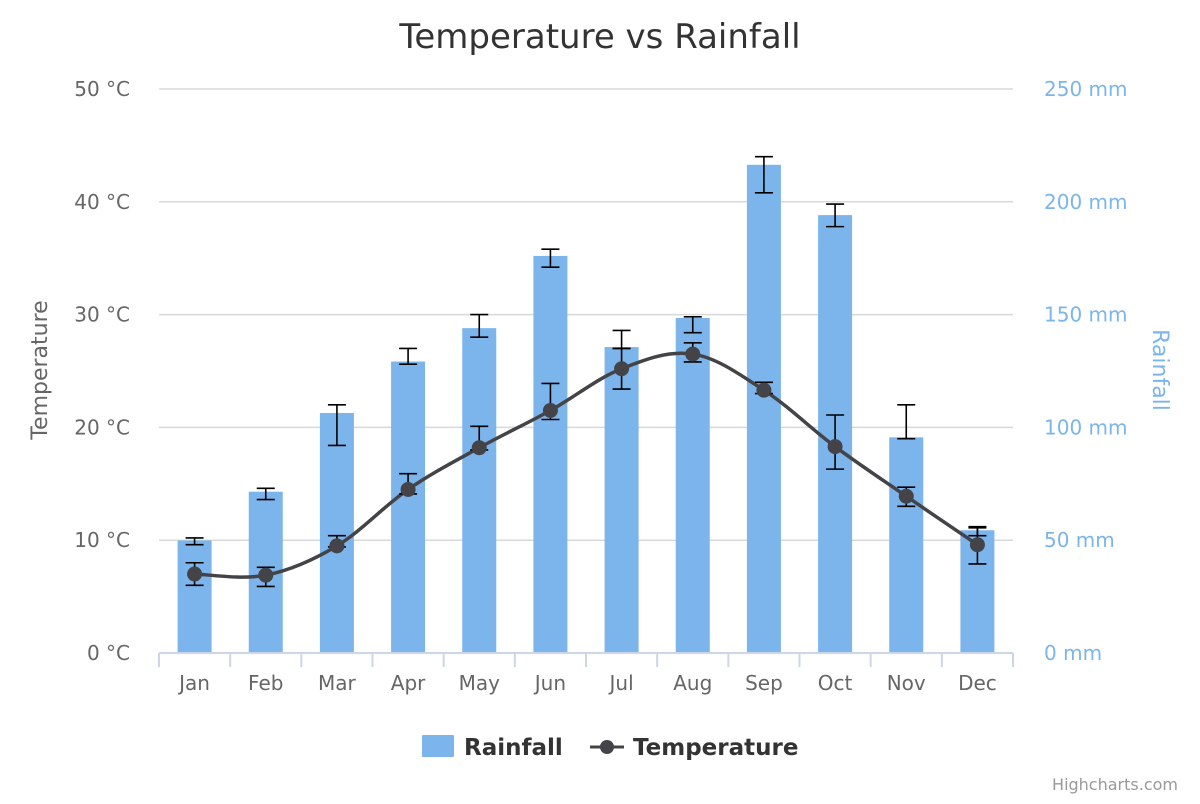 The image size is (1200, 804). Describe the element at coordinates (599, 37) in the screenshot. I see `chart-title: Temperature vs Rainfall` at that location.